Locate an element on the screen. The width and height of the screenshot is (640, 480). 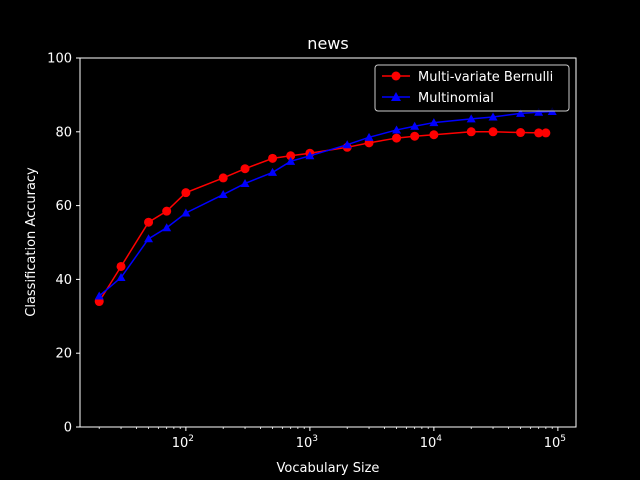
y-tick-label: 0 is located at coordinates (68, 428).